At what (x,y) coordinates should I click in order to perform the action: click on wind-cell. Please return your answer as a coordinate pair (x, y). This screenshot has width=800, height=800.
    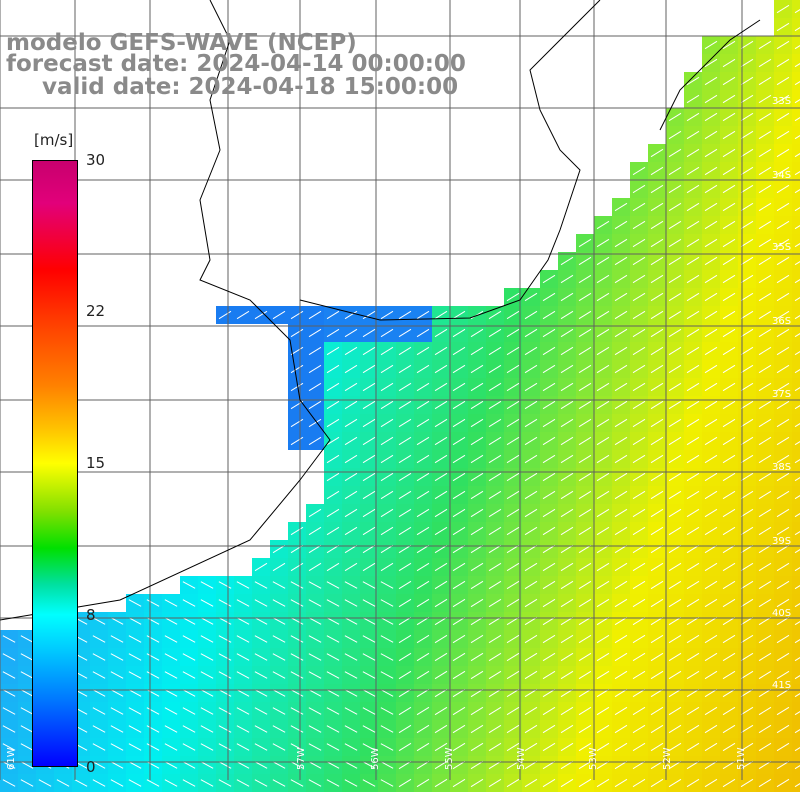
    Looking at the image, I should click on (796, 117).